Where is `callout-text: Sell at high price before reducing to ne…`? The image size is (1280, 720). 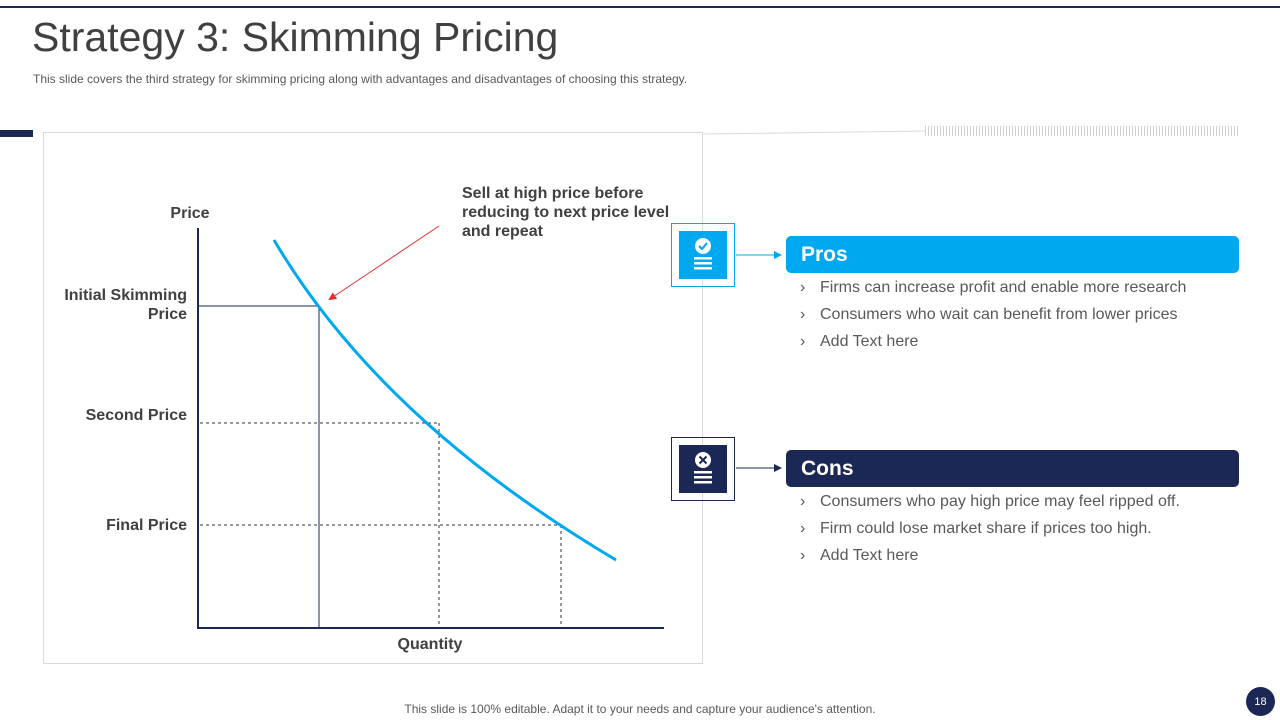 callout-text: Sell at high price before reducing to ne… is located at coordinates (566, 212).